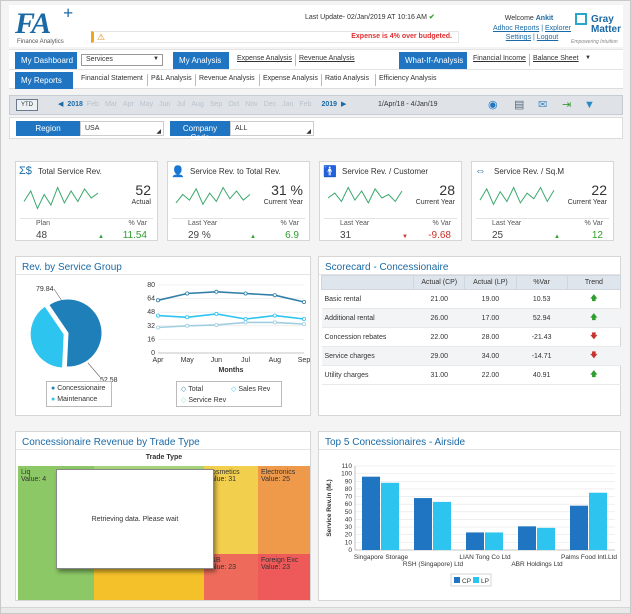  I want to click on report-link-financial-statement: Financial Statement, so click(112, 78).